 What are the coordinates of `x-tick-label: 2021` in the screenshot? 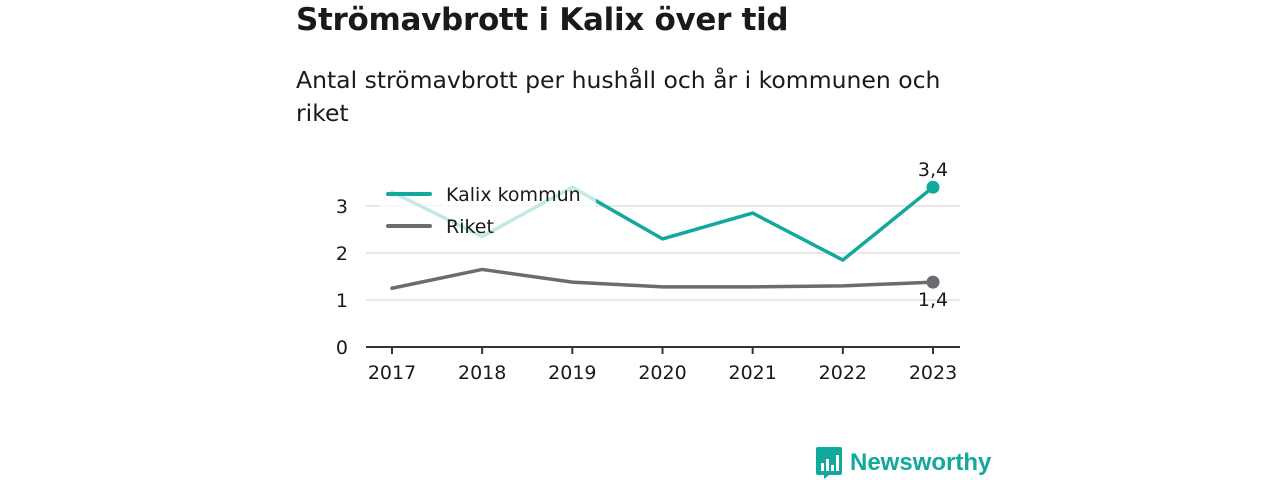 It's located at (752, 373).